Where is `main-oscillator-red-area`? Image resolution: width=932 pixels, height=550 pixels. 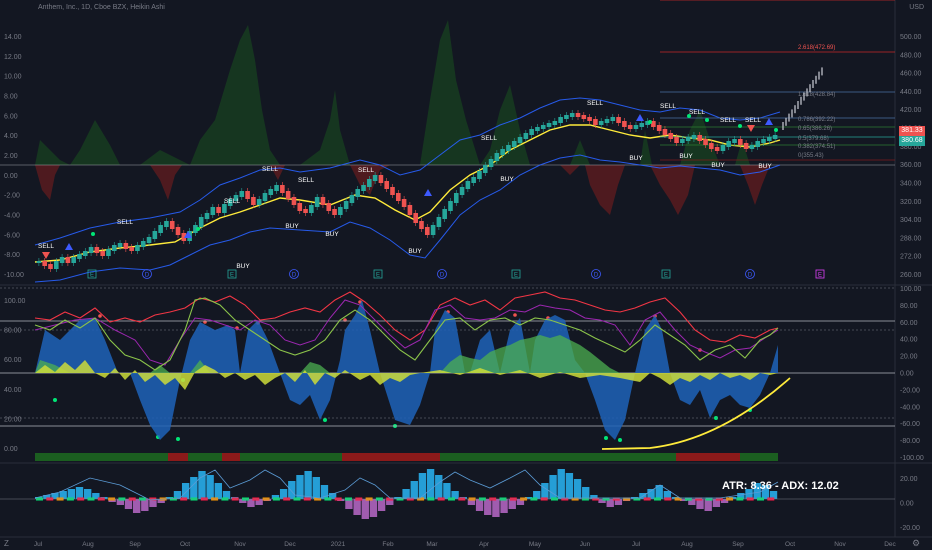 main-oscillator-red-area is located at coordinates (402, 190).